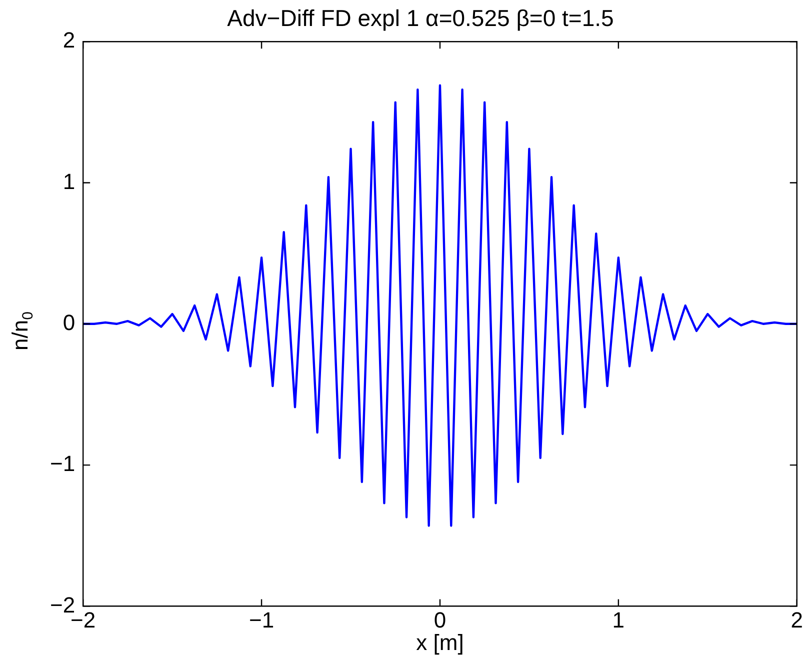 Image resolution: width=805 pixels, height=657 pixels. What do you see at coordinates (69, 40) in the screenshot?
I see `y-tick-label: 2` at bounding box center [69, 40].